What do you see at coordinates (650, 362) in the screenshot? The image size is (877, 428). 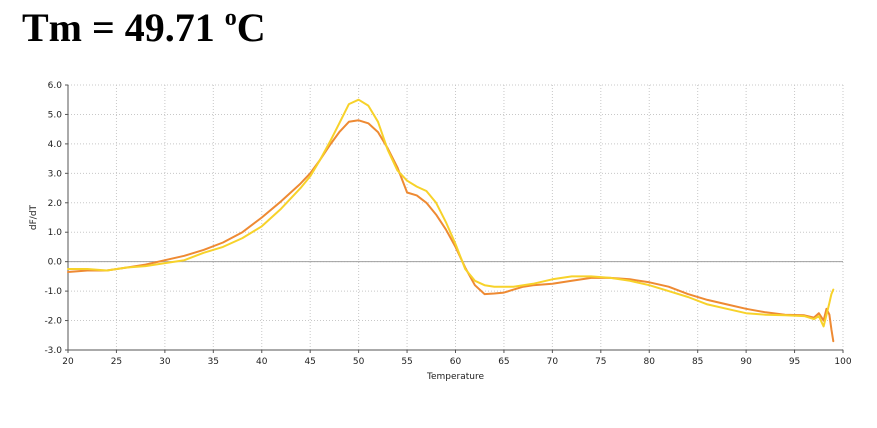 I see `x-tick-label: 80` at bounding box center [650, 362].